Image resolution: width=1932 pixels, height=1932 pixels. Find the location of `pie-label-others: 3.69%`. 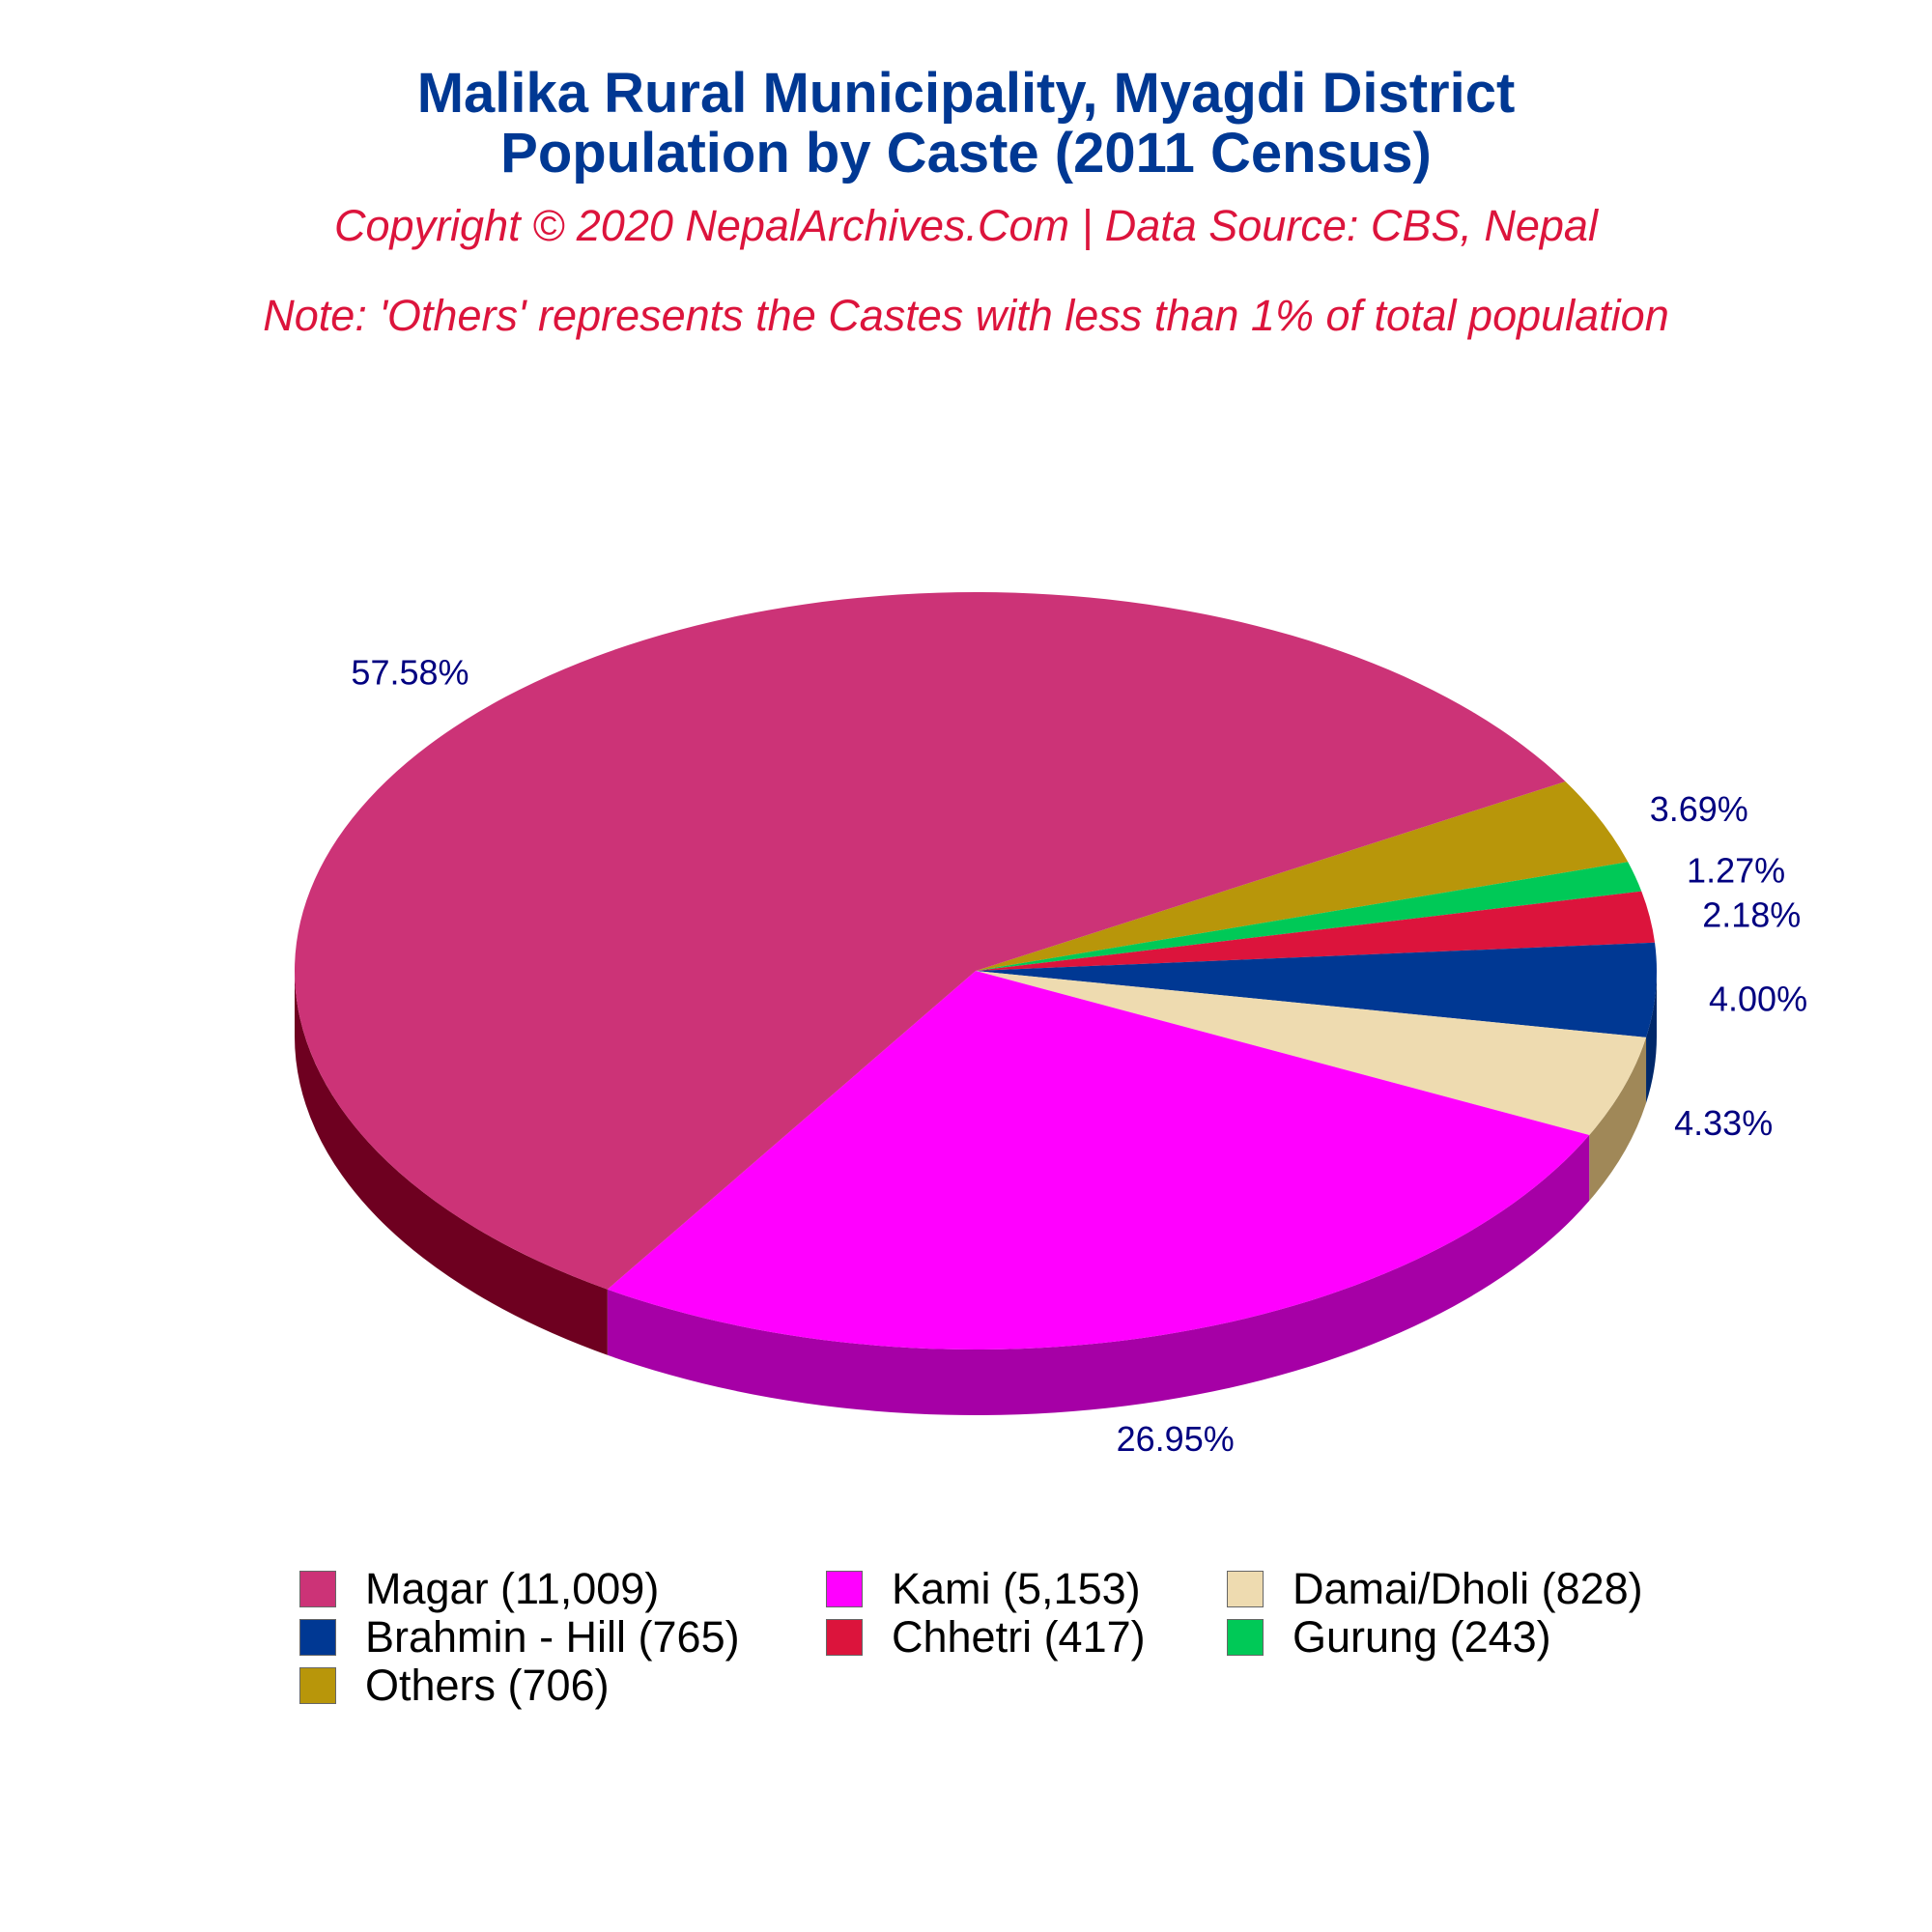

pie-label-others: 3.69% is located at coordinates (1699, 809).